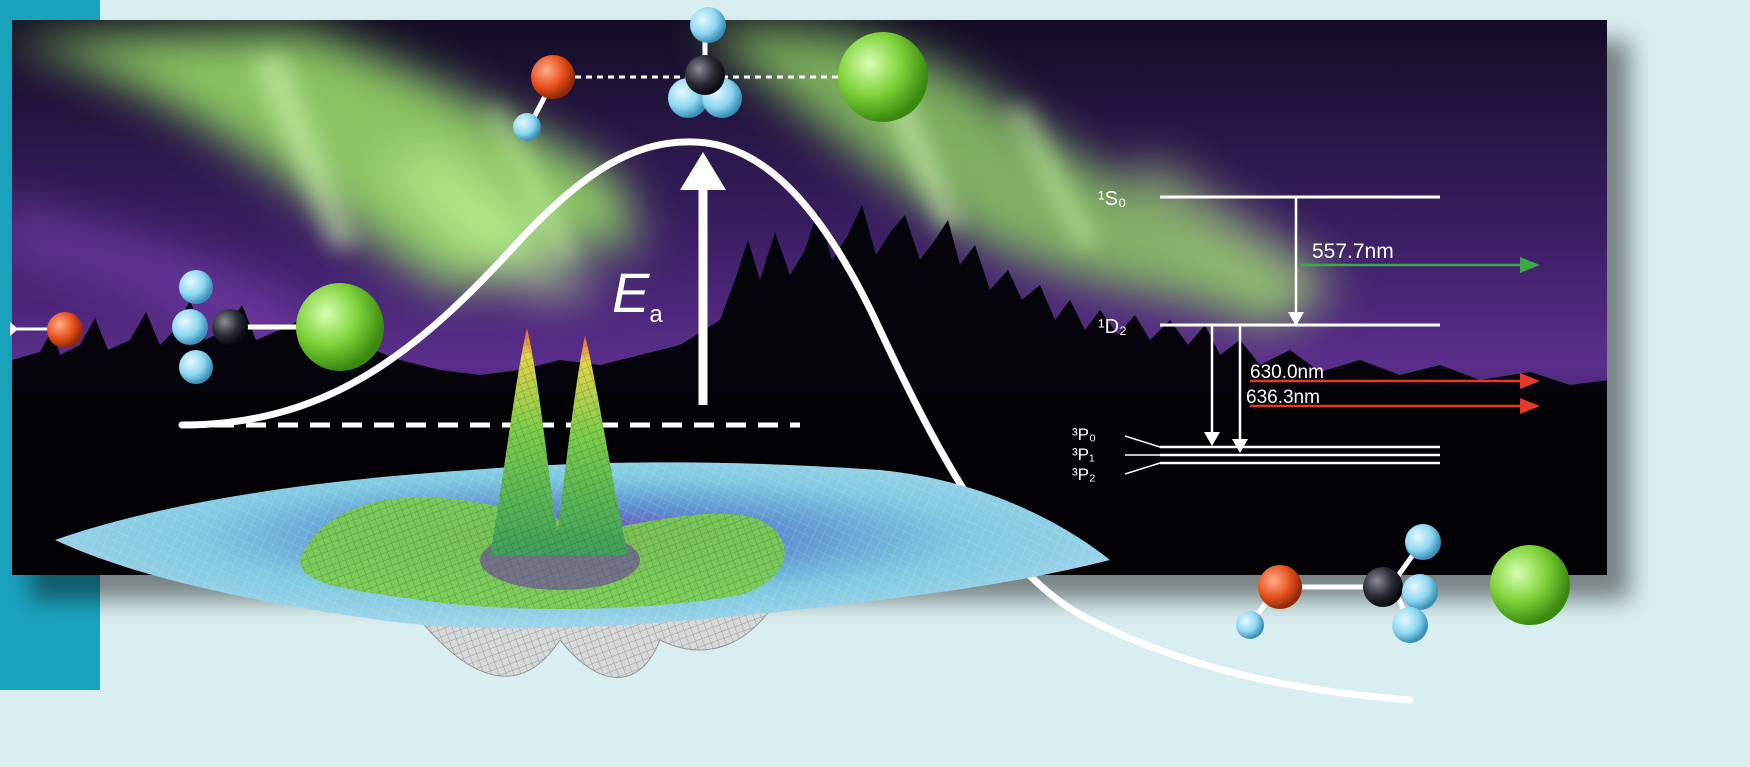 Image resolution: width=1750 pixels, height=767 pixels. I want to click on level-label-3P1: ³P₁, so click(1083, 454).